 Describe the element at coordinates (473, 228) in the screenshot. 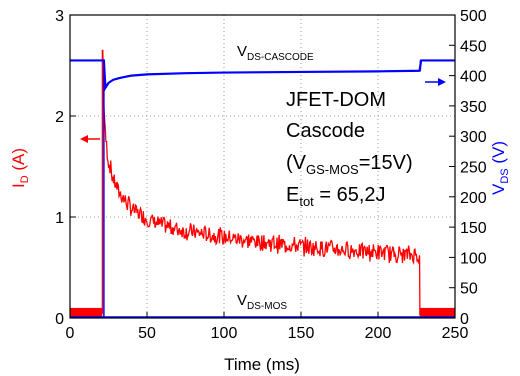

I see `y-right-tick-label: 150` at that location.